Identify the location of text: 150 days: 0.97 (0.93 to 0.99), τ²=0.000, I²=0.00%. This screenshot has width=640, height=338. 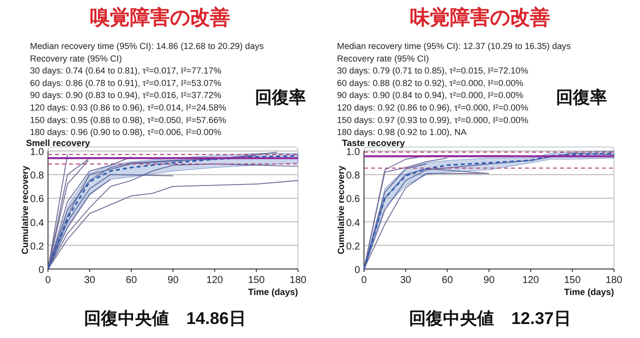
(432, 119).